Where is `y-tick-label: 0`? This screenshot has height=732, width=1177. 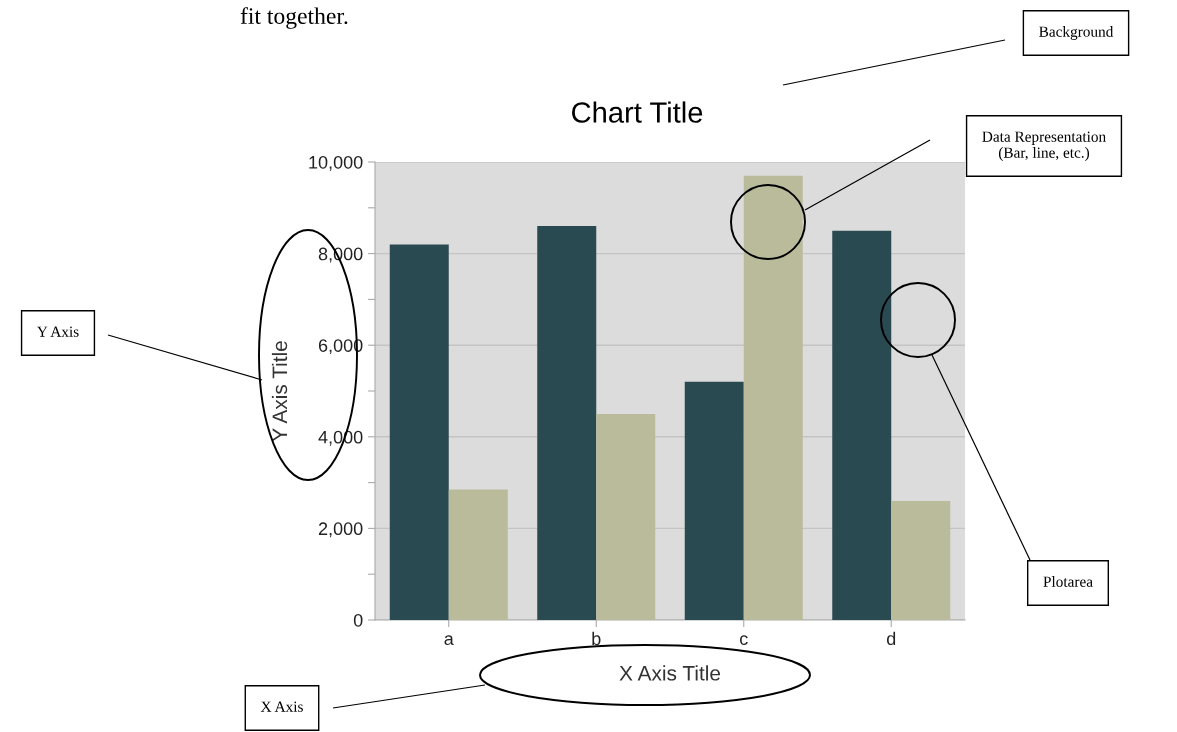
y-tick-label: 0 is located at coordinates (358, 620).